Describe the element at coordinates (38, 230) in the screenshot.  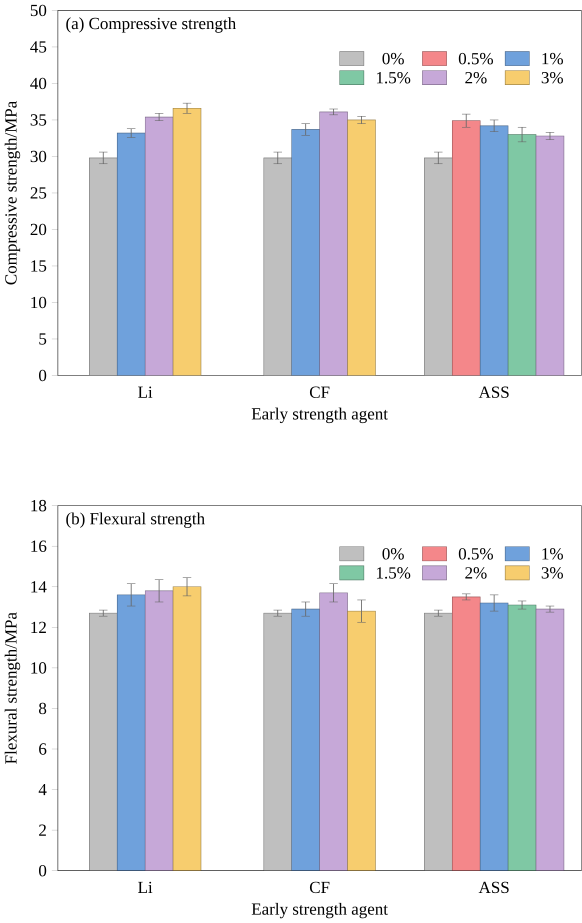
I see `y-tick-label: 20` at that location.